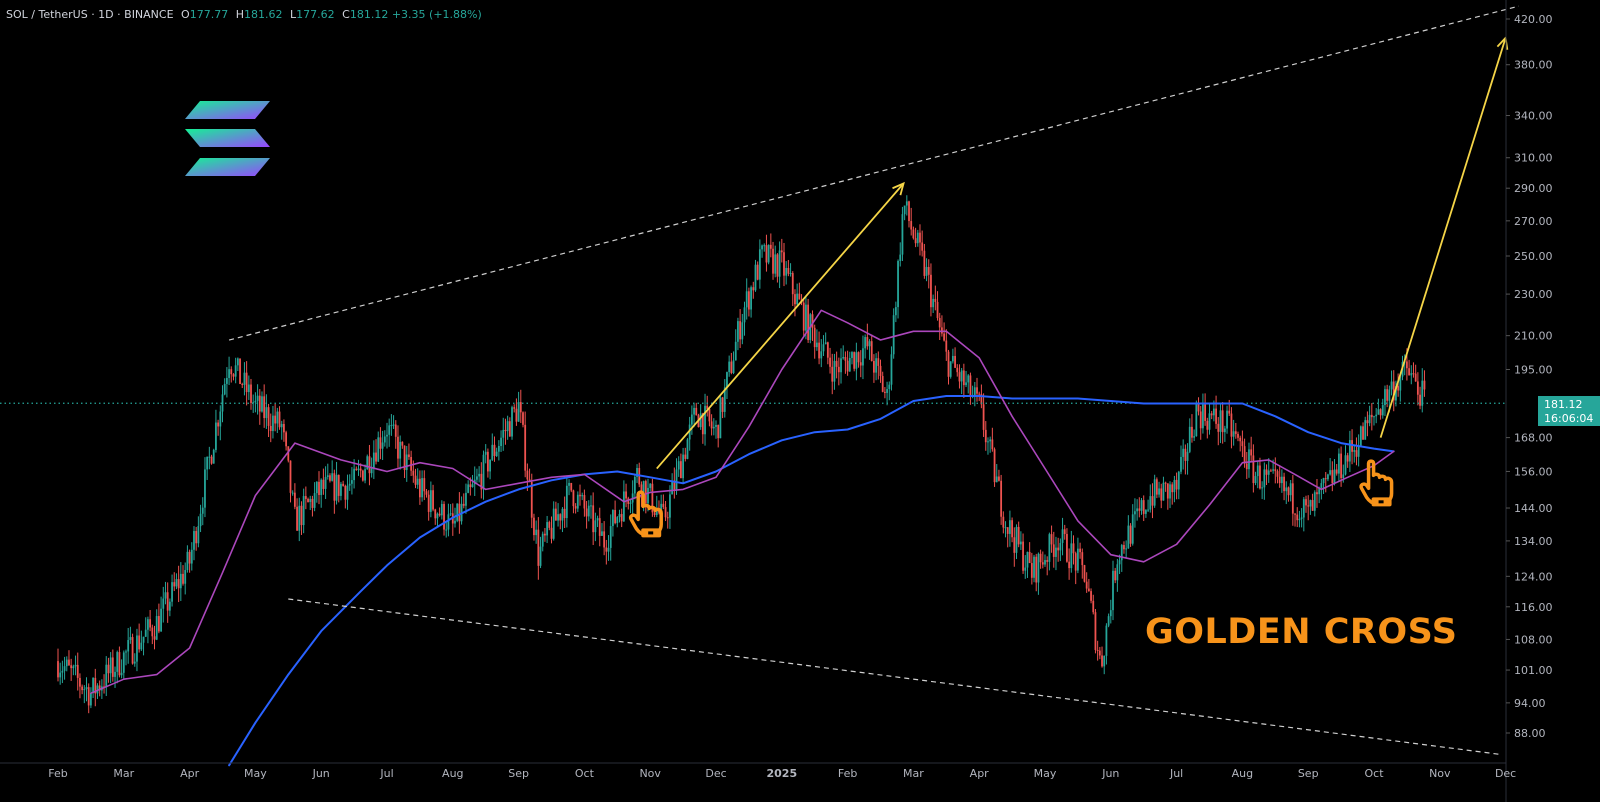  Describe the element at coordinates (1533, 221) in the screenshot. I see `price-tick-label: 270.00` at that location.